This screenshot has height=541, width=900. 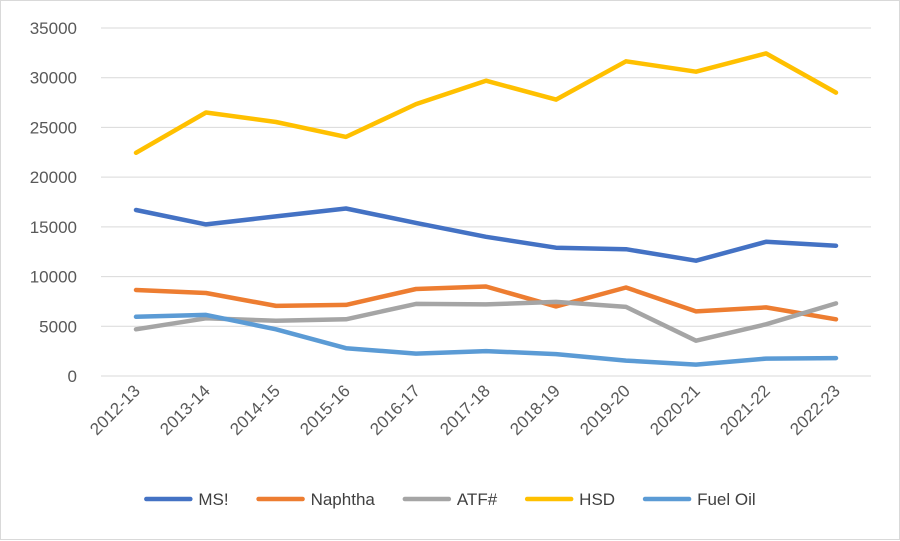 I want to click on y-tick-label: 35000, so click(x=53, y=28).